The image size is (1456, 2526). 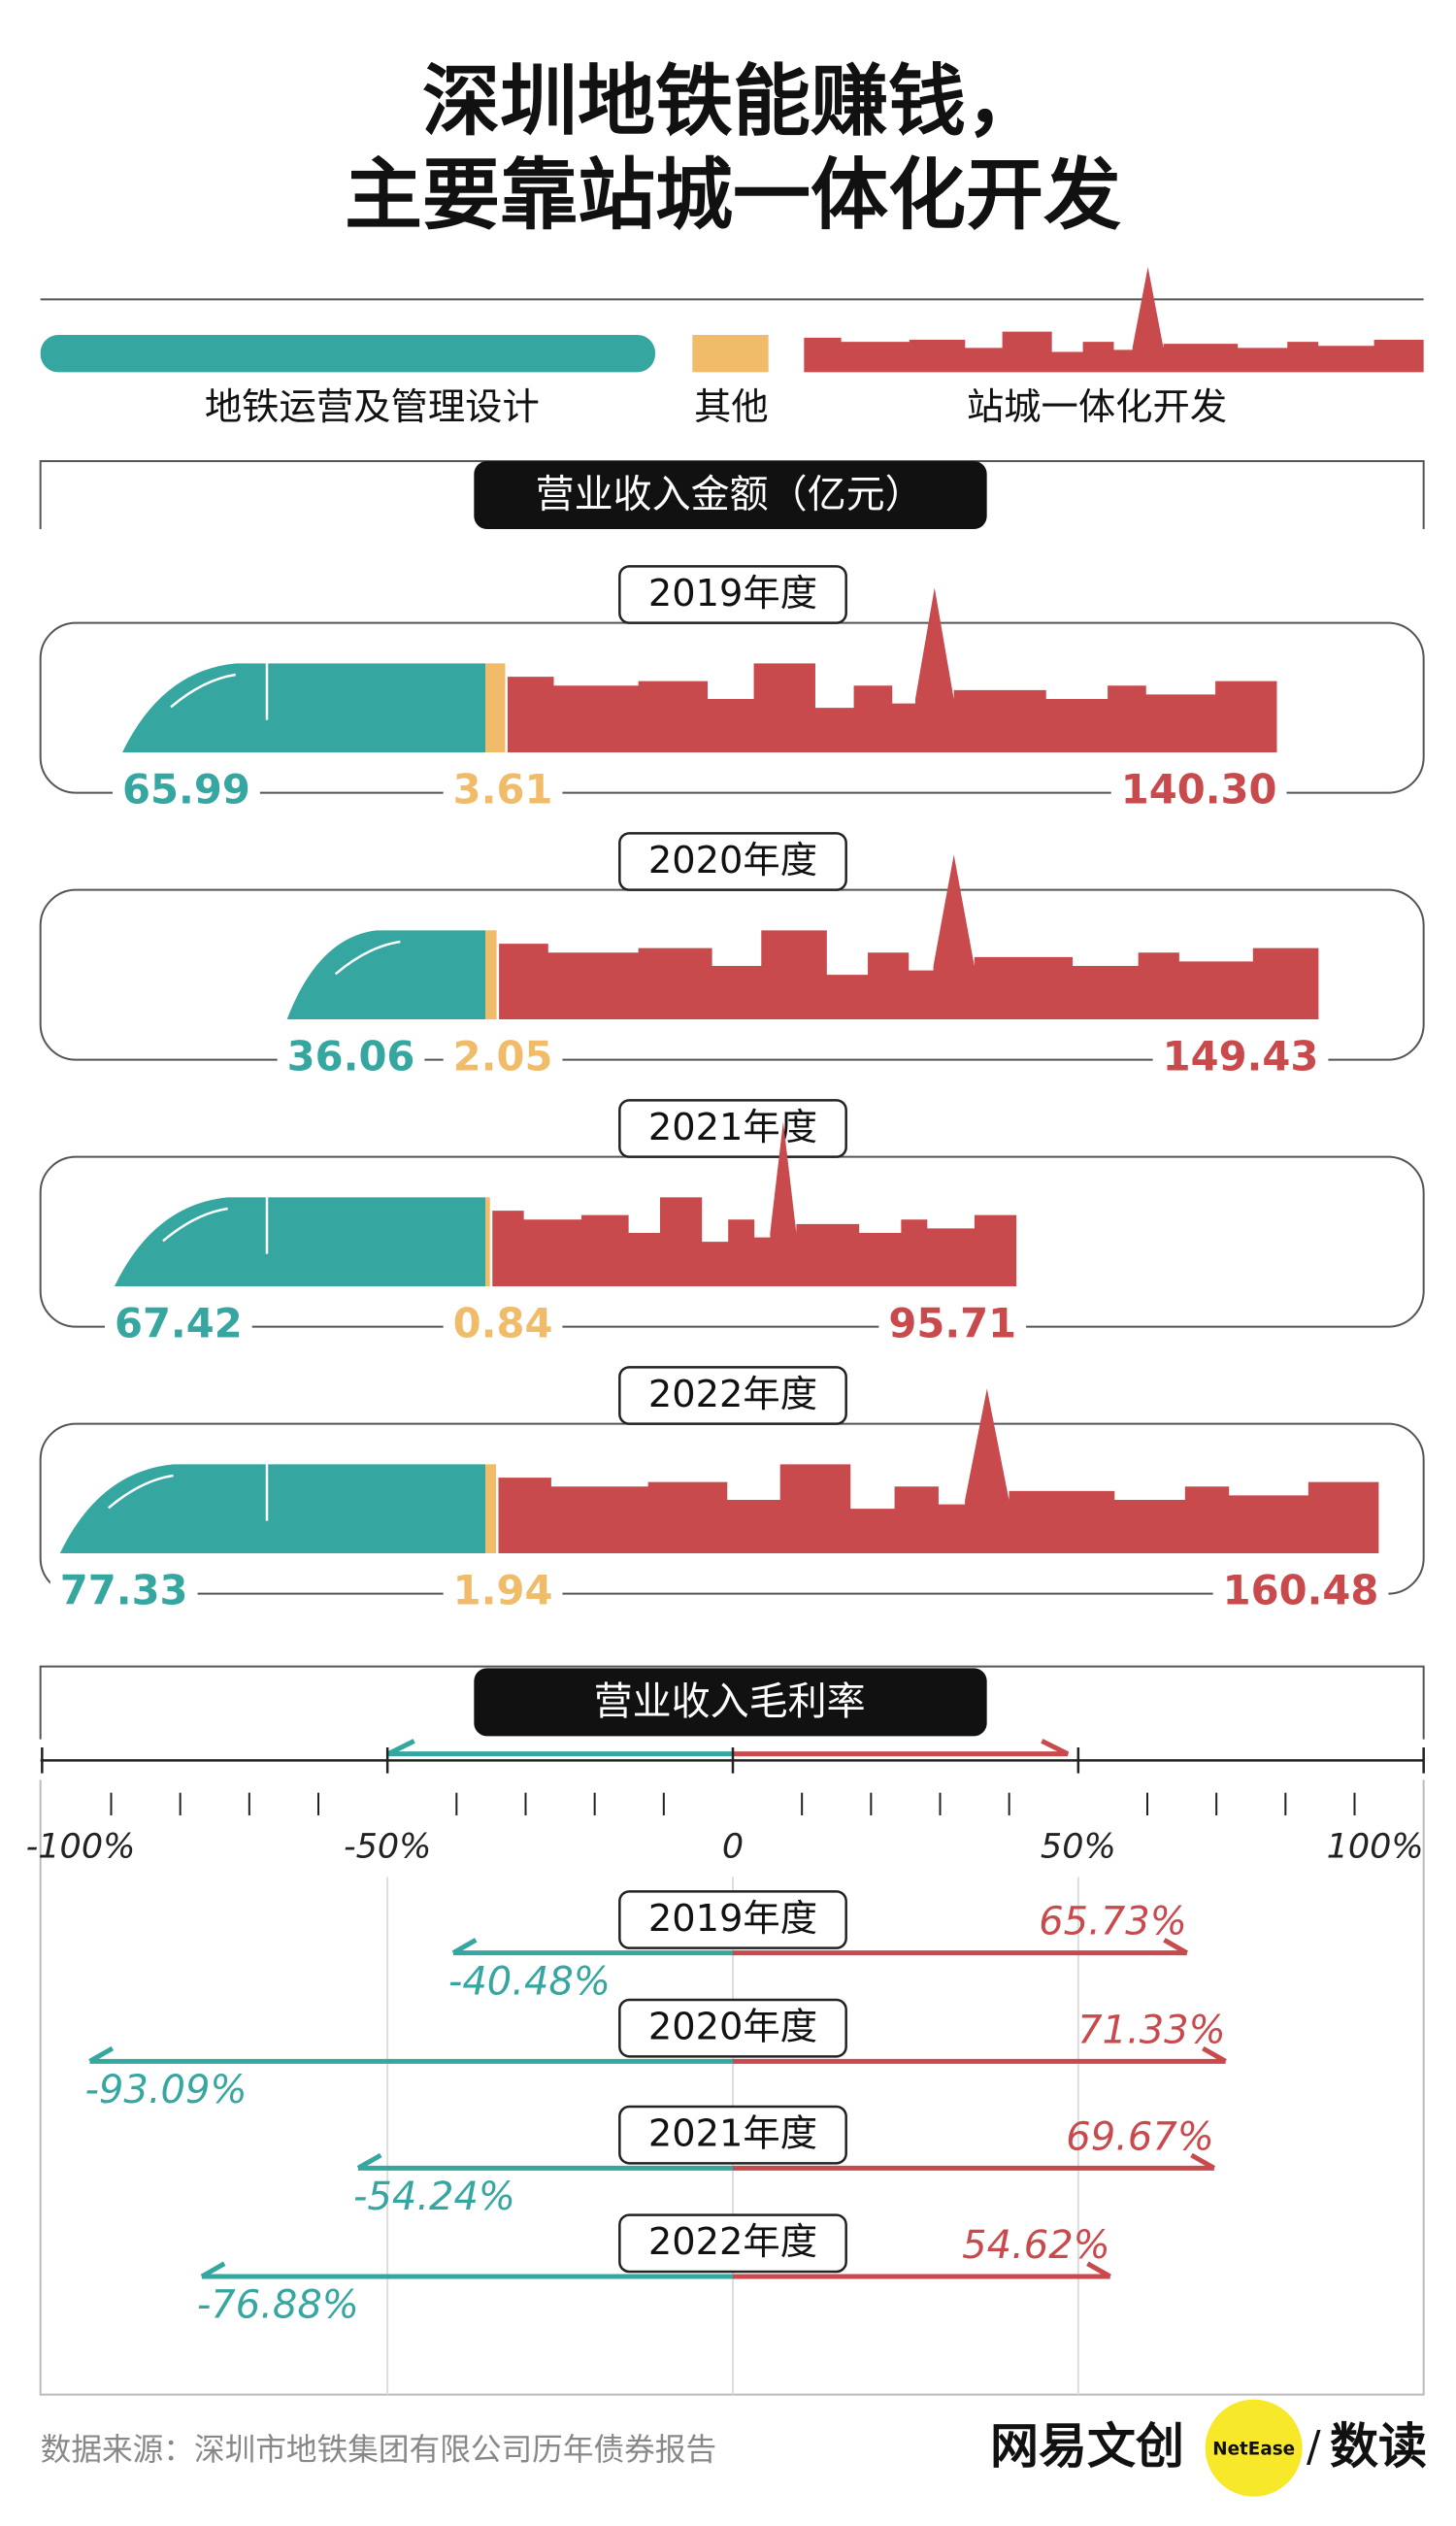 I want to click on x-tick-label: 0, so click(x=733, y=1846).